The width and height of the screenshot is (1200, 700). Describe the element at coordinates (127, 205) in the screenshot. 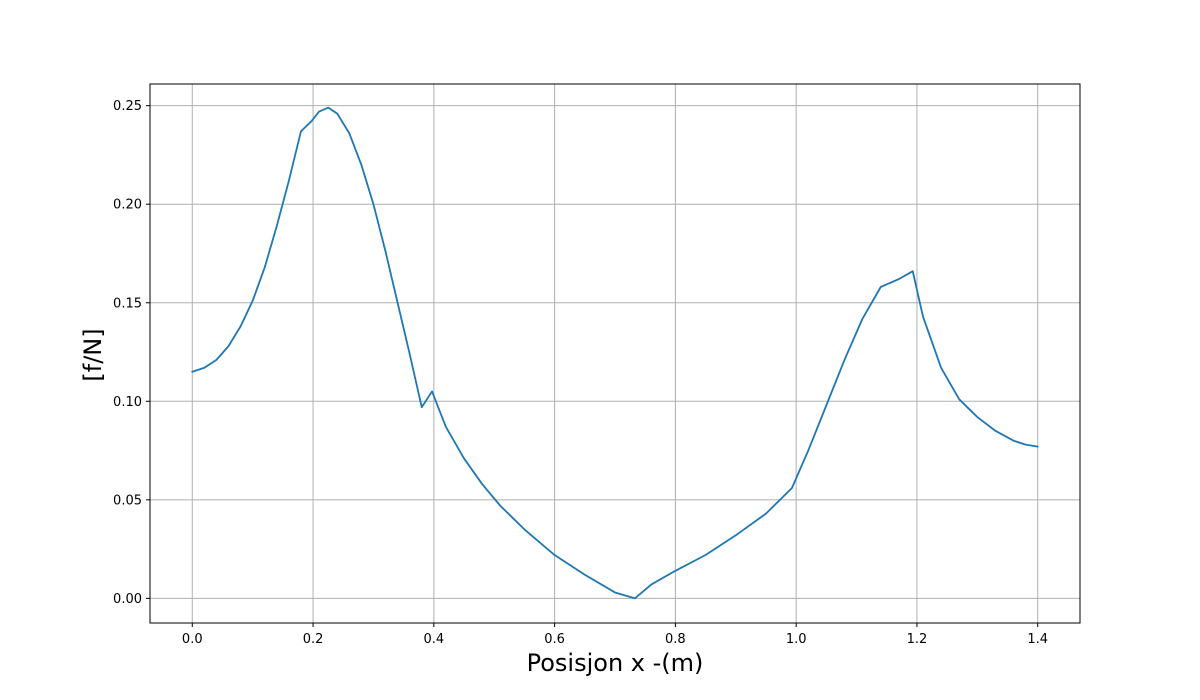

I see `y-tick-label: 0.20` at that location.